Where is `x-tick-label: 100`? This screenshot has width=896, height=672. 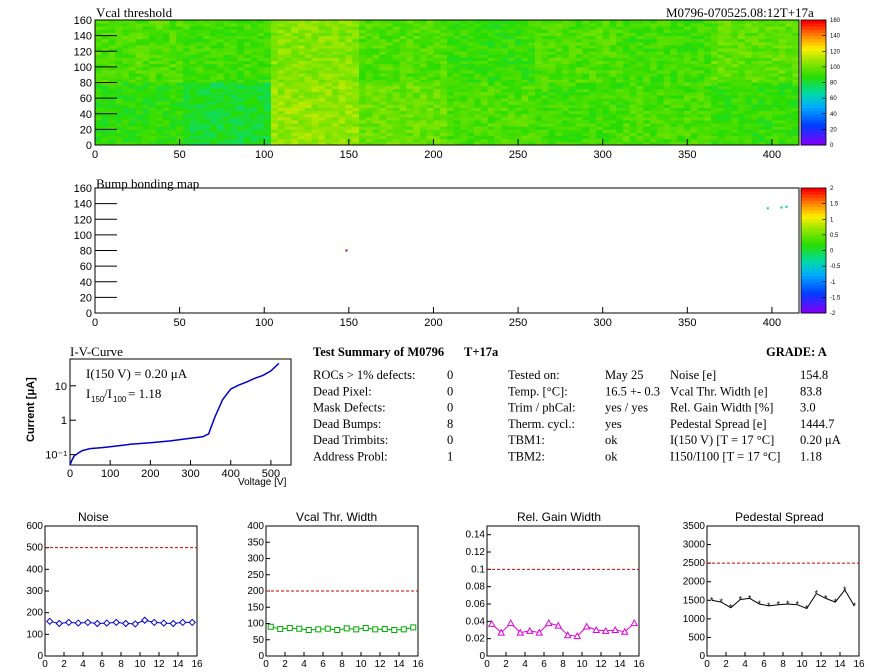 x-tick-label: 100 is located at coordinates (264, 155).